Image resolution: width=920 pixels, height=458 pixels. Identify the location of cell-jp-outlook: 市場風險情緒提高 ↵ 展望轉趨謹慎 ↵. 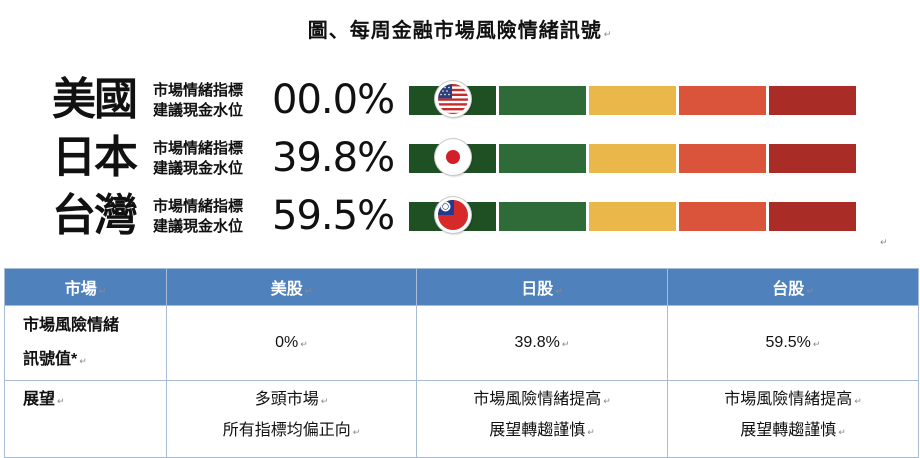
(542, 419).